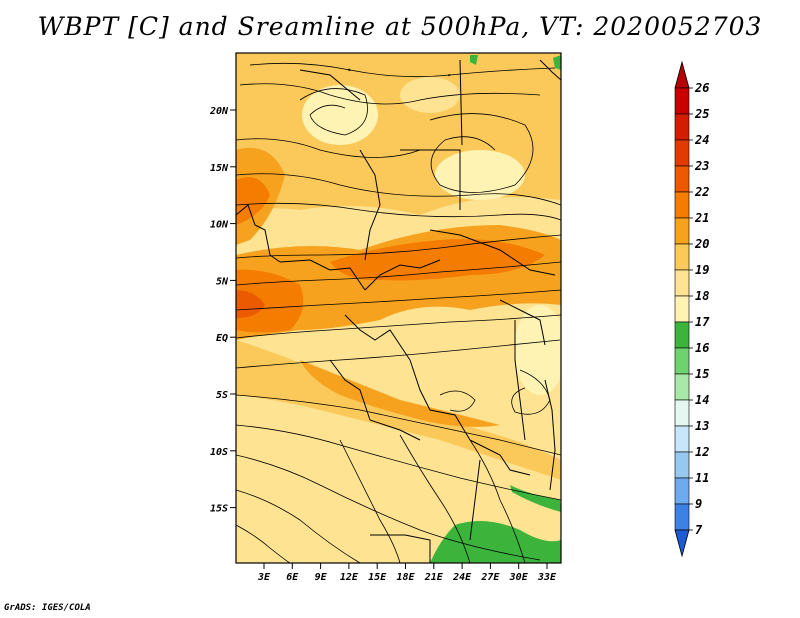 Image resolution: width=800 pixels, height=618 pixels. What do you see at coordinates (701, 244) in the screenshot?
I see `colorbar-label: 20` at bounding box center [701, 244].